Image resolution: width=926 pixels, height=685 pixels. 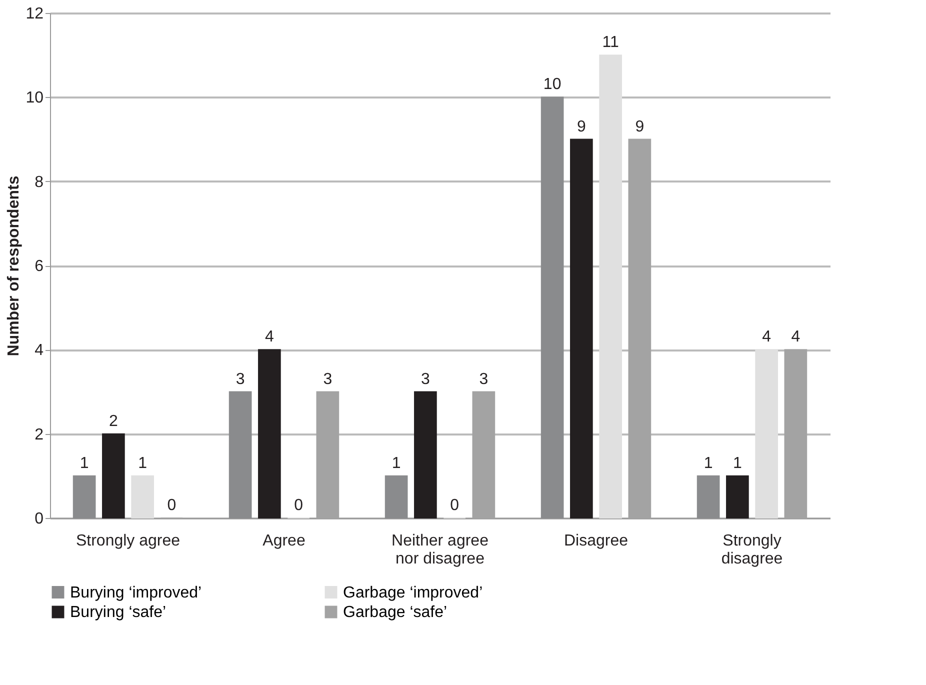 I want to click on y-tick-label: 6, so click(x=39, y=266).